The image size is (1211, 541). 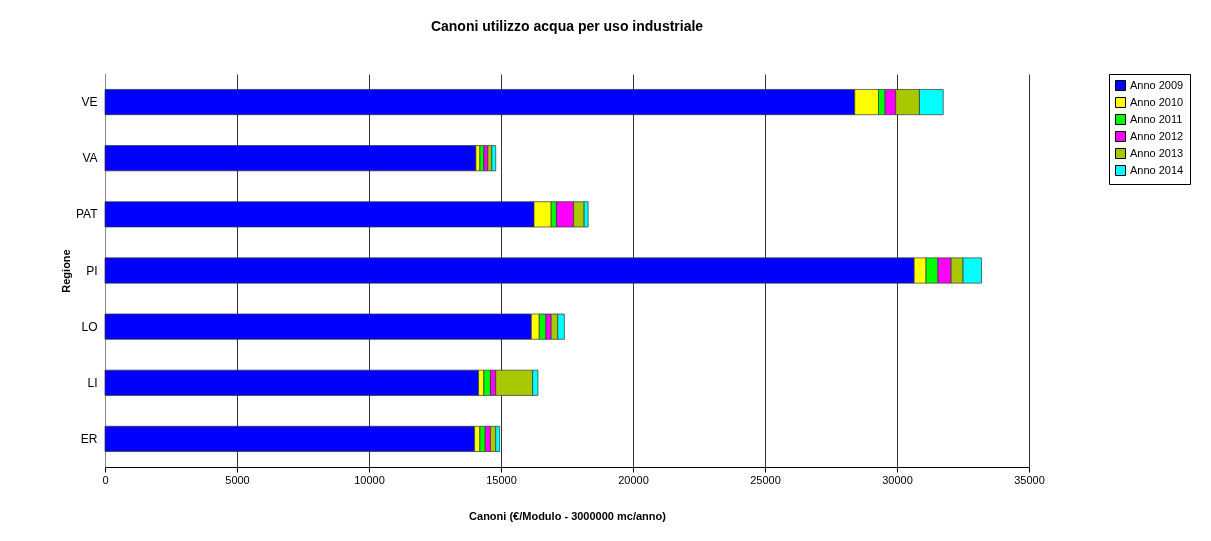 What do you see at coordinates (92, 270) in the screenshot?
I see `y-tick-label: PI` at bounding box center [92, 270].